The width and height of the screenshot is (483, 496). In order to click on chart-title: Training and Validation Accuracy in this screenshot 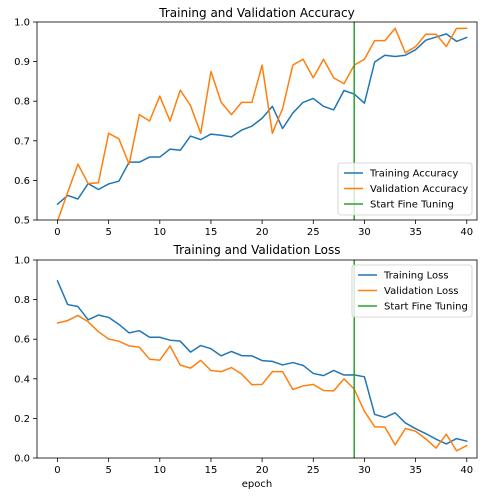, I will do `click(256, 13)`.